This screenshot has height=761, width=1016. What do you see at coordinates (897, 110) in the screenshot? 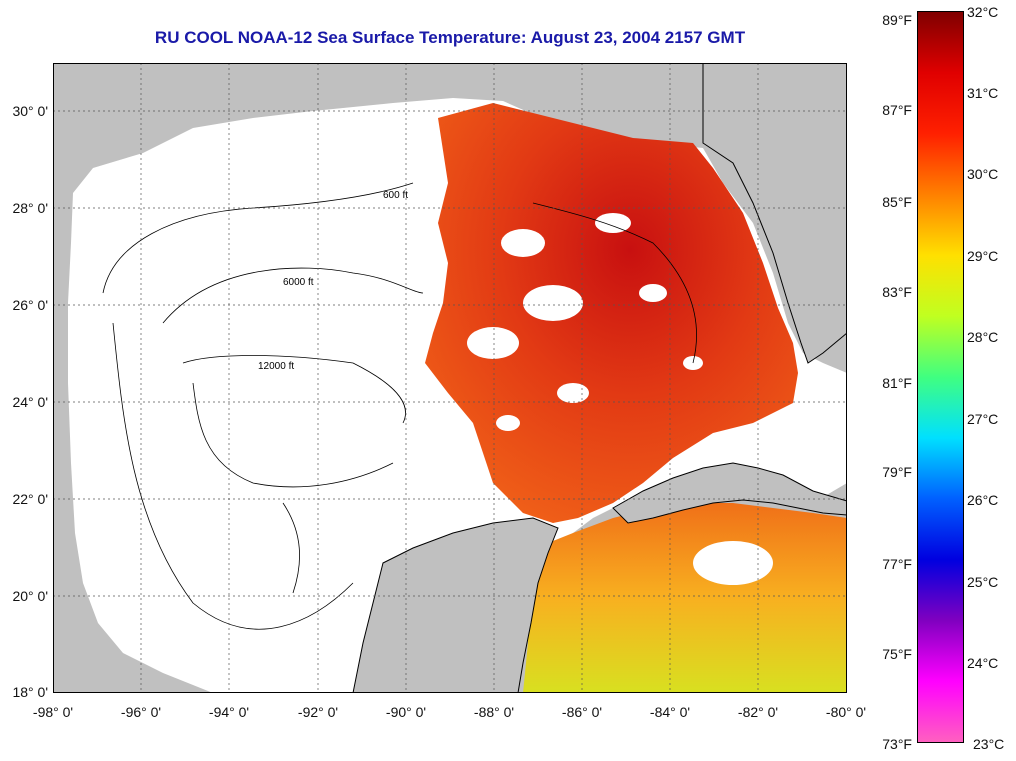
I see `fahrenheit-tick-label: 87°F` at bounding box center [897, 110].